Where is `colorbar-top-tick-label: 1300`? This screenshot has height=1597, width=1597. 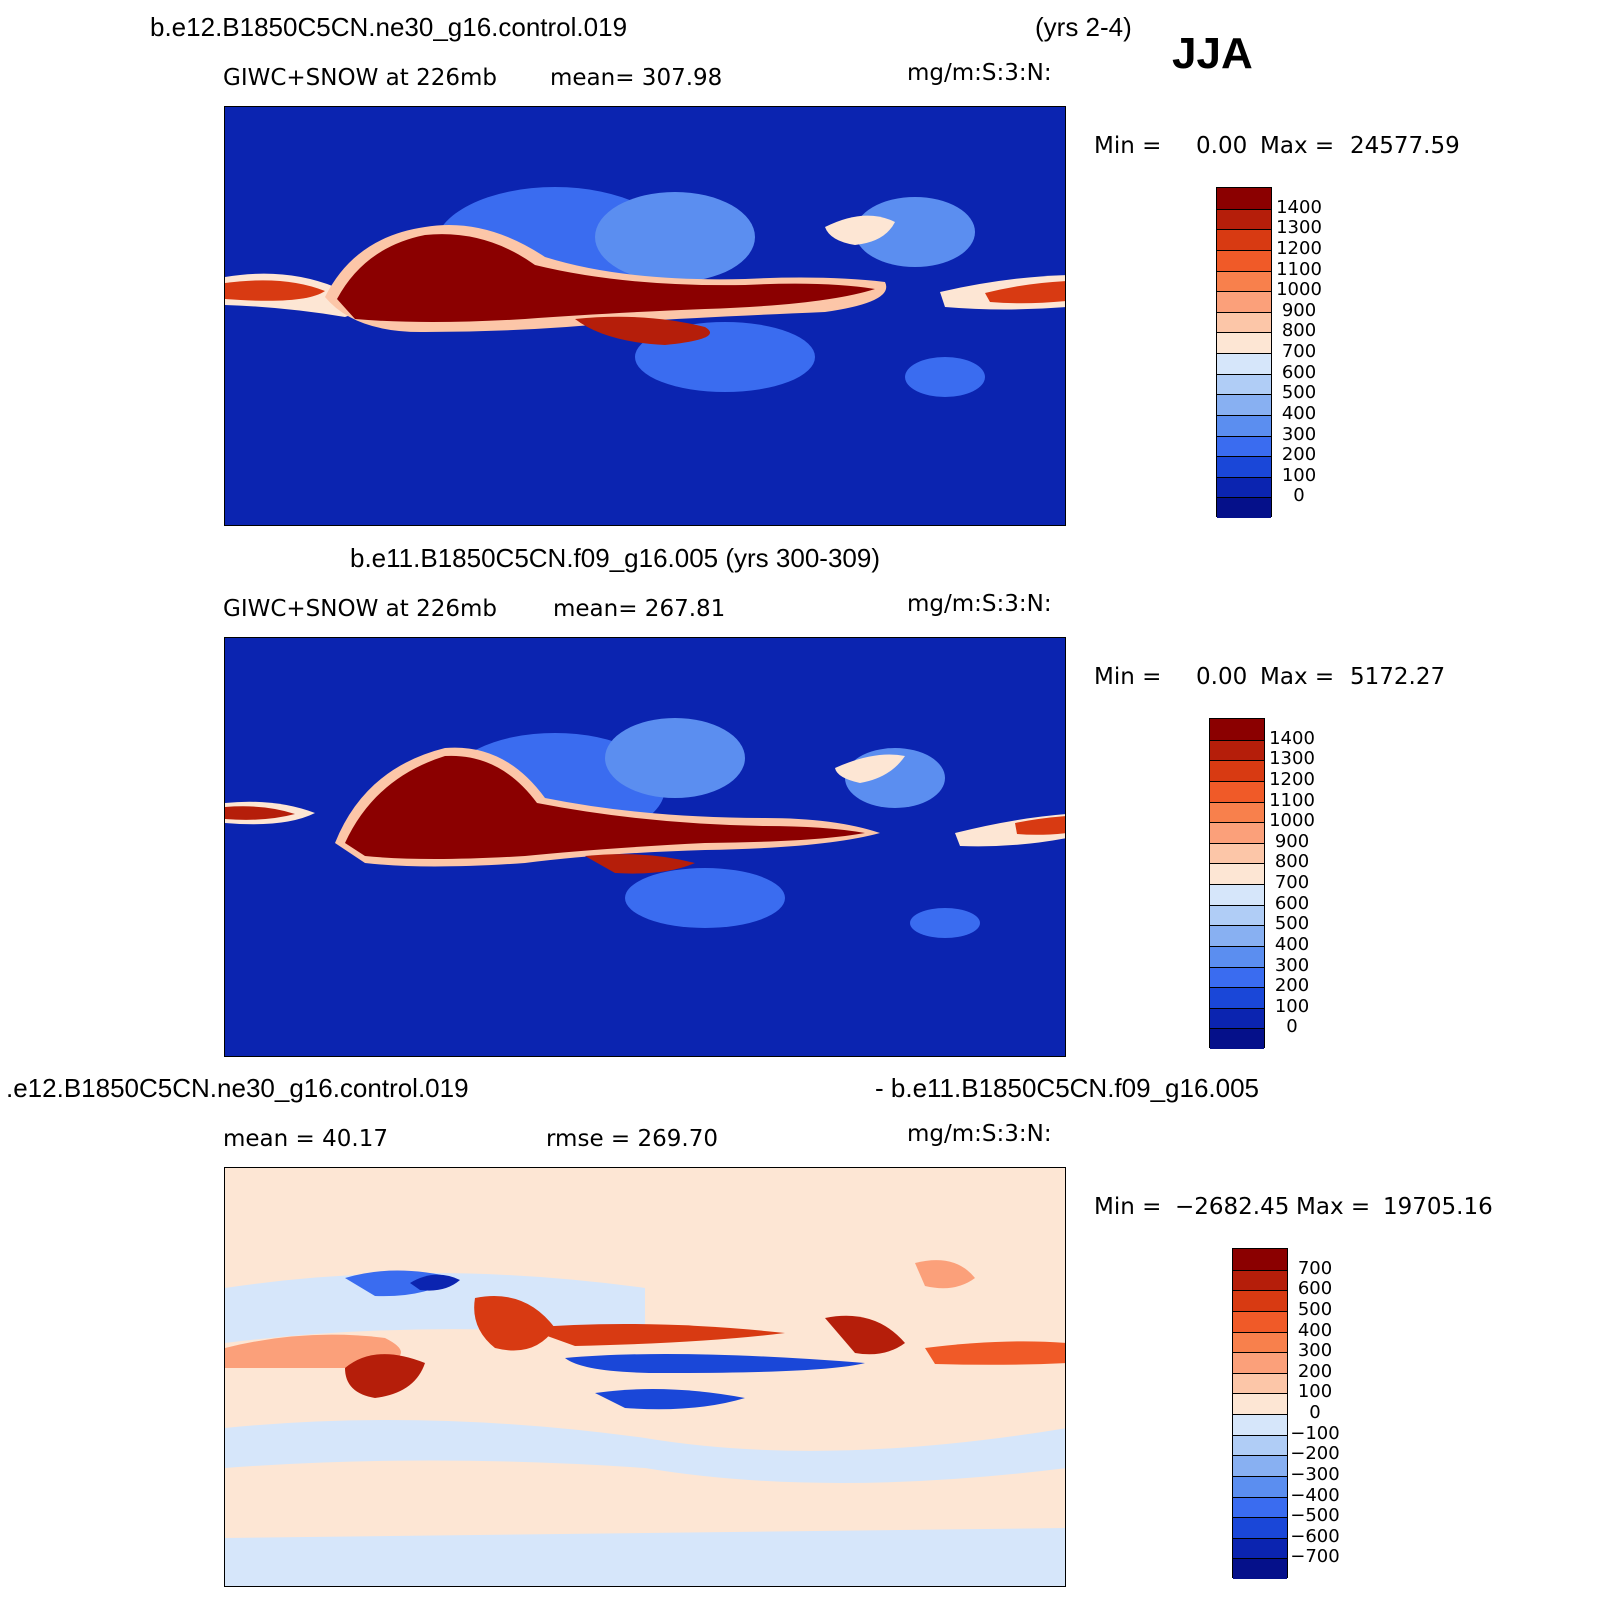 colorbar-top-tick-label: 1300 is located at coordinates (1299, 228).